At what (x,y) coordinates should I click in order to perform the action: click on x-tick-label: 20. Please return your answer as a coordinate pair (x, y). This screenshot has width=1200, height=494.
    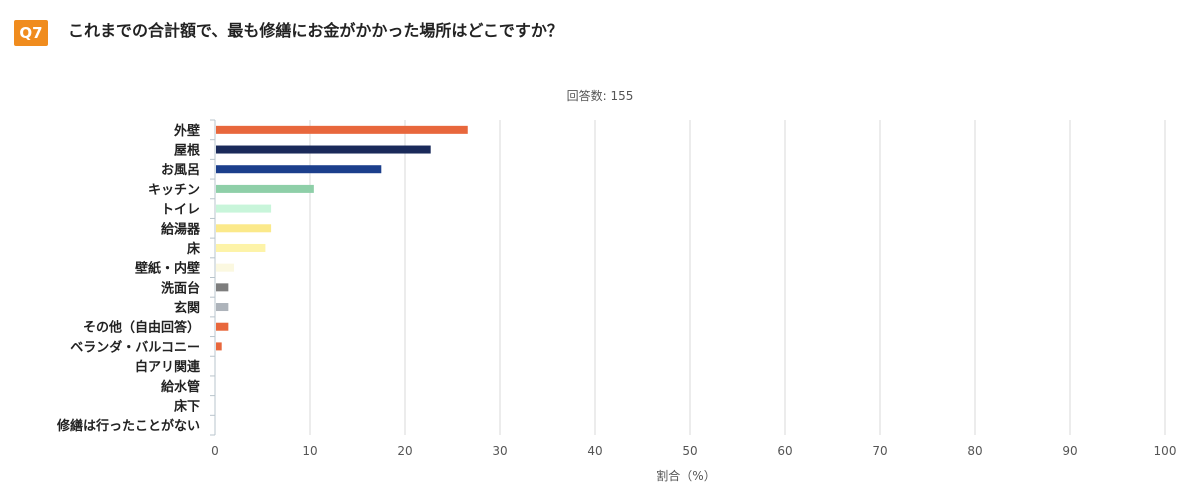
    Looking at the image, I should click on (404, 451).